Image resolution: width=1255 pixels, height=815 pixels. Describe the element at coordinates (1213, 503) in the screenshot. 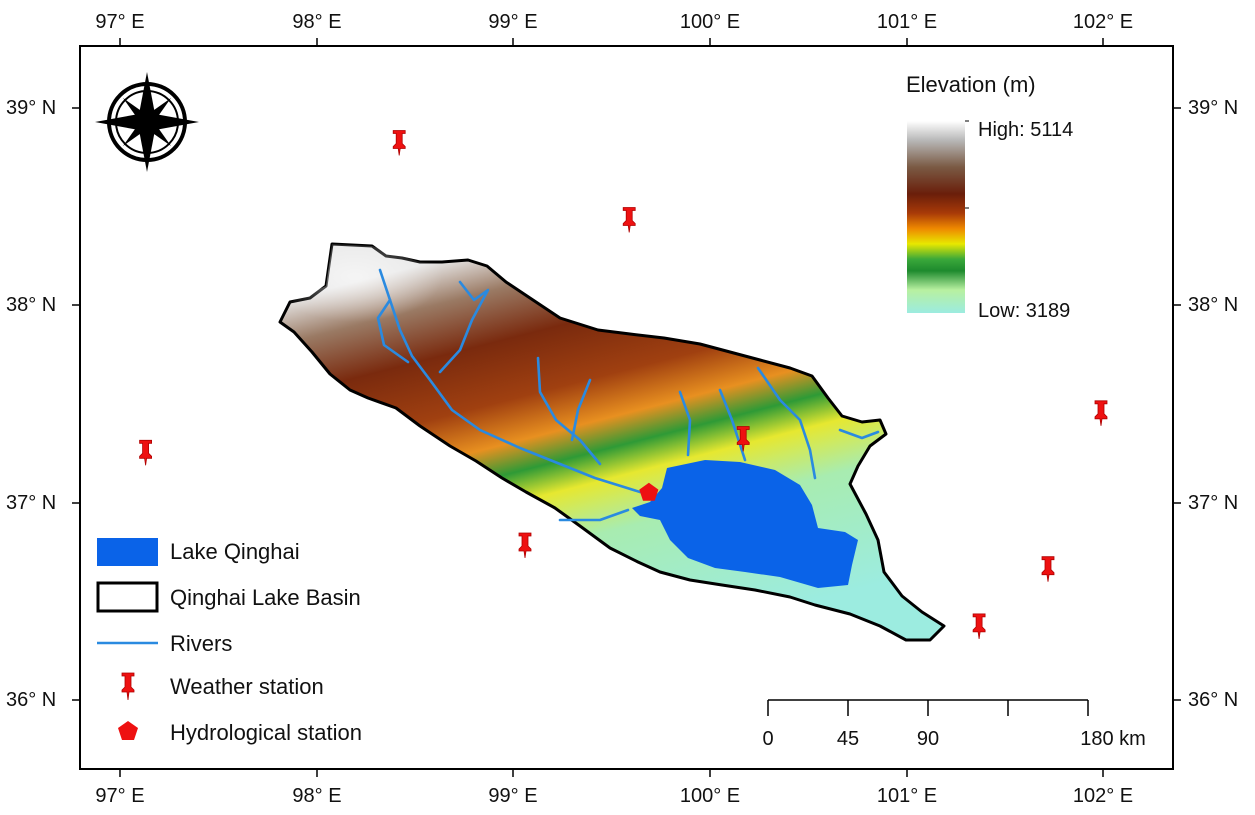

I see `lat-label-right: 37° N` at that location.